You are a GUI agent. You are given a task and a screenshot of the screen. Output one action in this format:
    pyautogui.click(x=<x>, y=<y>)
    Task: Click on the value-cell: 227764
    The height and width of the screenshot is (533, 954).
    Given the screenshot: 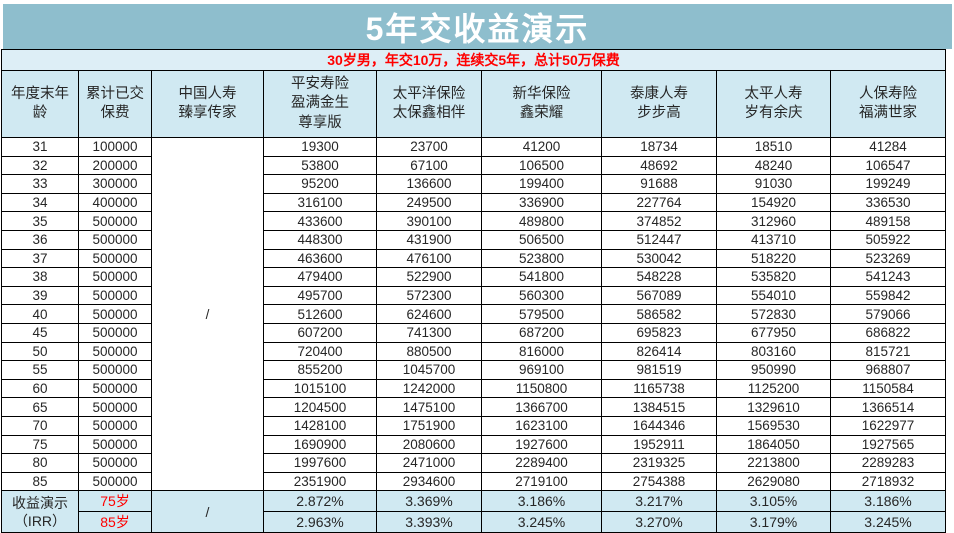 What is the action you would take?
    pyautogui.click(x=659, y=202)
    